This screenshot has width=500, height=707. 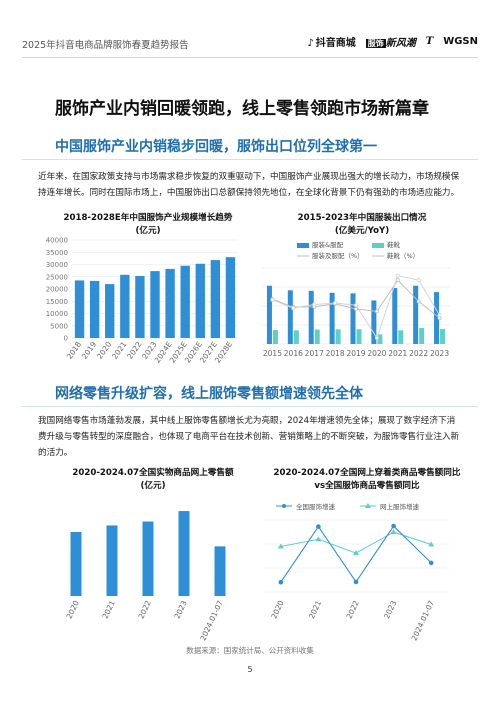 What do you see at coordinates (277, 609) in the screenshot?
I see `chart4-xtick-label: 2020` at bounding box center [277, 609].